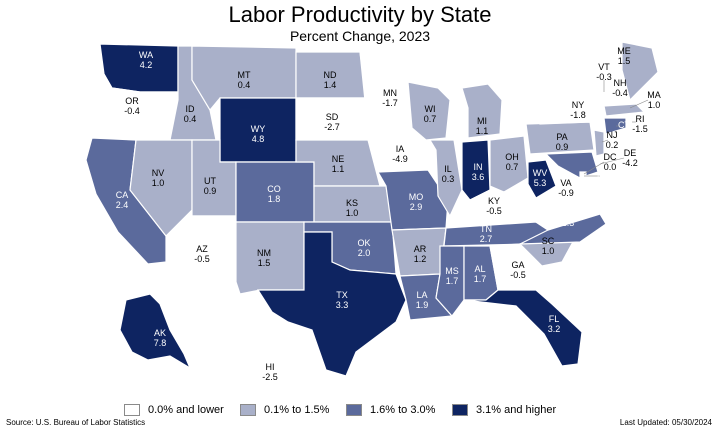  I want to click on state-value-ma: 1.0, so click(654, 105).